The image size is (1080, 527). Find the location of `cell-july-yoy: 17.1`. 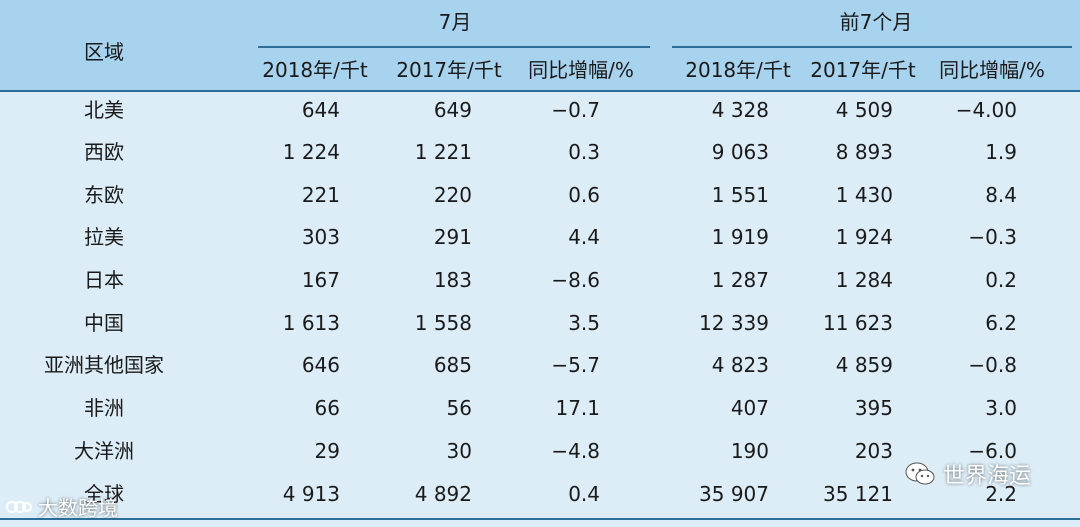

cell-july-yoy: 17.1 is located at coordinates (577, 408).